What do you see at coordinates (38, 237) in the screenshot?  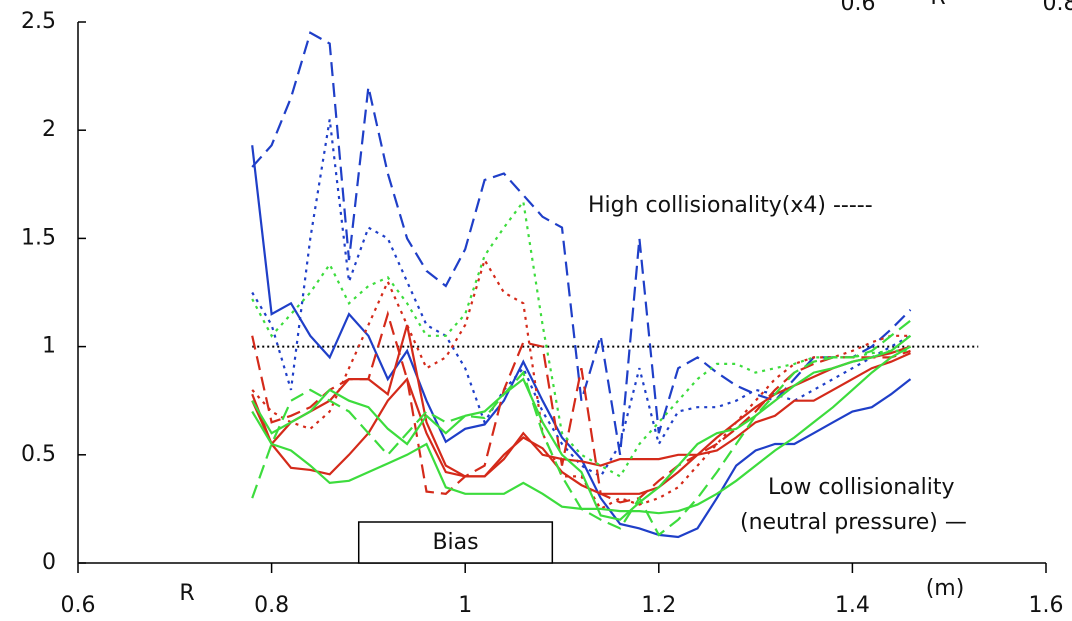 I see `y-tick-label: 1.5` at bounding box center [38, 237].